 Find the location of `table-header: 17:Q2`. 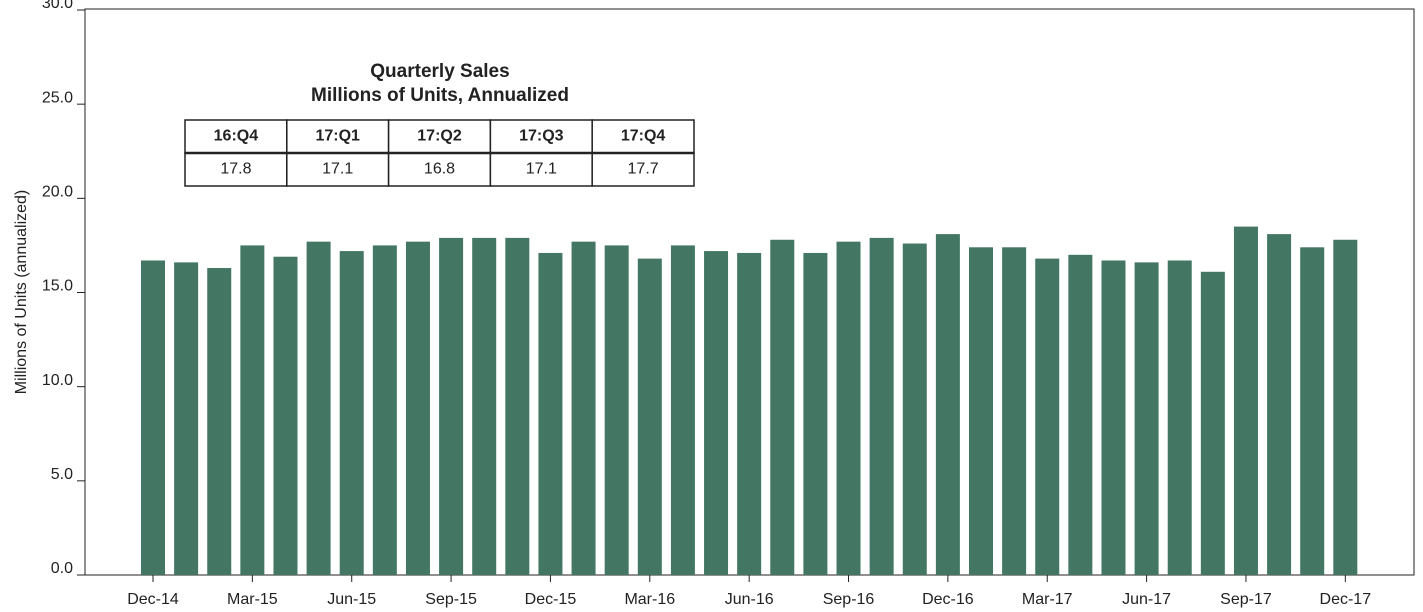

table-header: 17:Q2 is located at coordinates (439, 136).